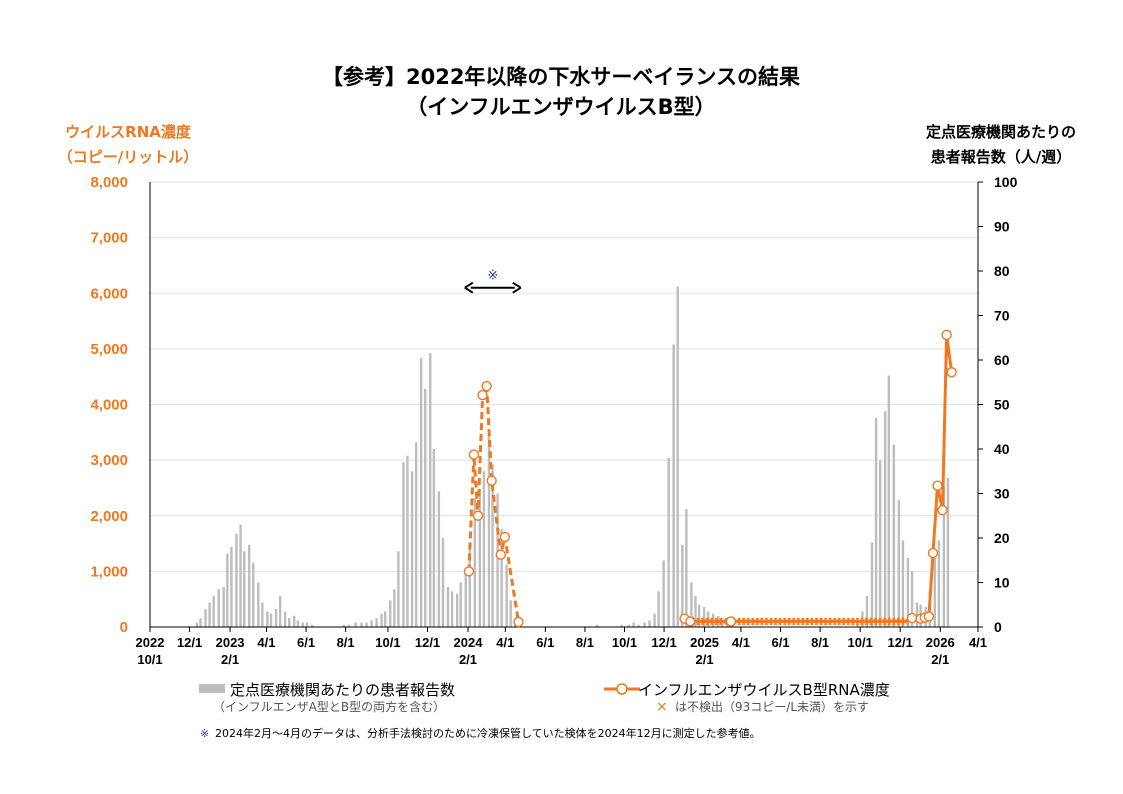  Describe the element at coordinates (1002, 271) in the screenshot. I see `right-y-tick-label: 80` at that location.